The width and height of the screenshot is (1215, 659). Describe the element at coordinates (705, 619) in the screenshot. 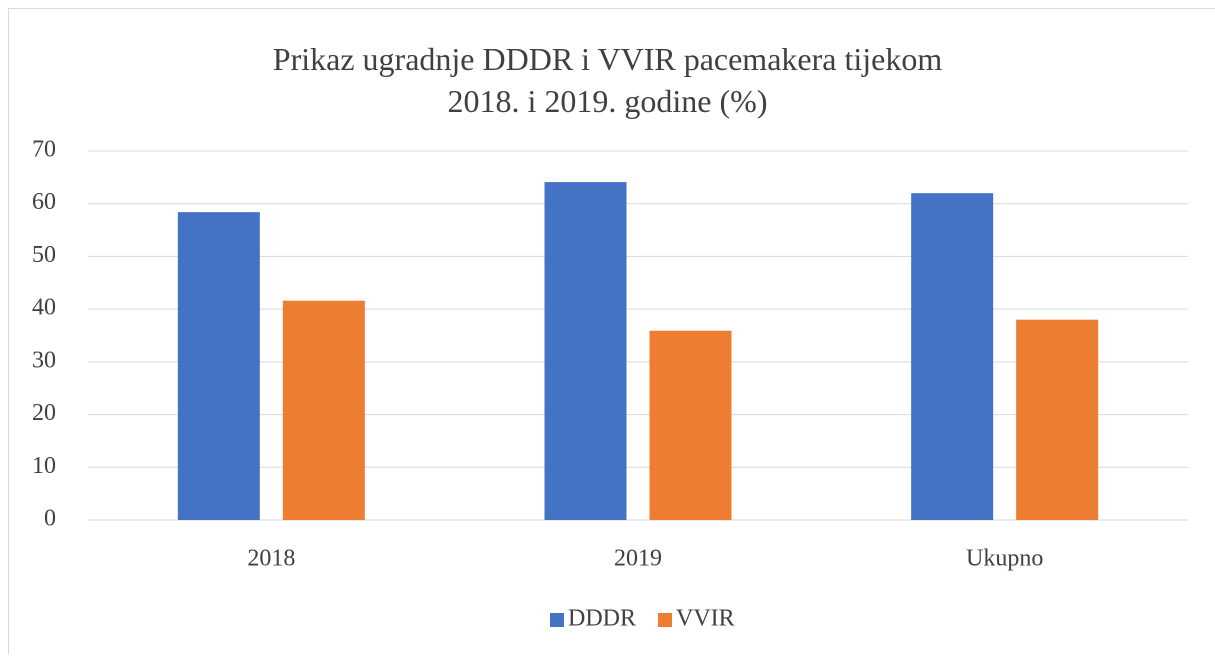

I see `legend-label: VVIR` at that location.